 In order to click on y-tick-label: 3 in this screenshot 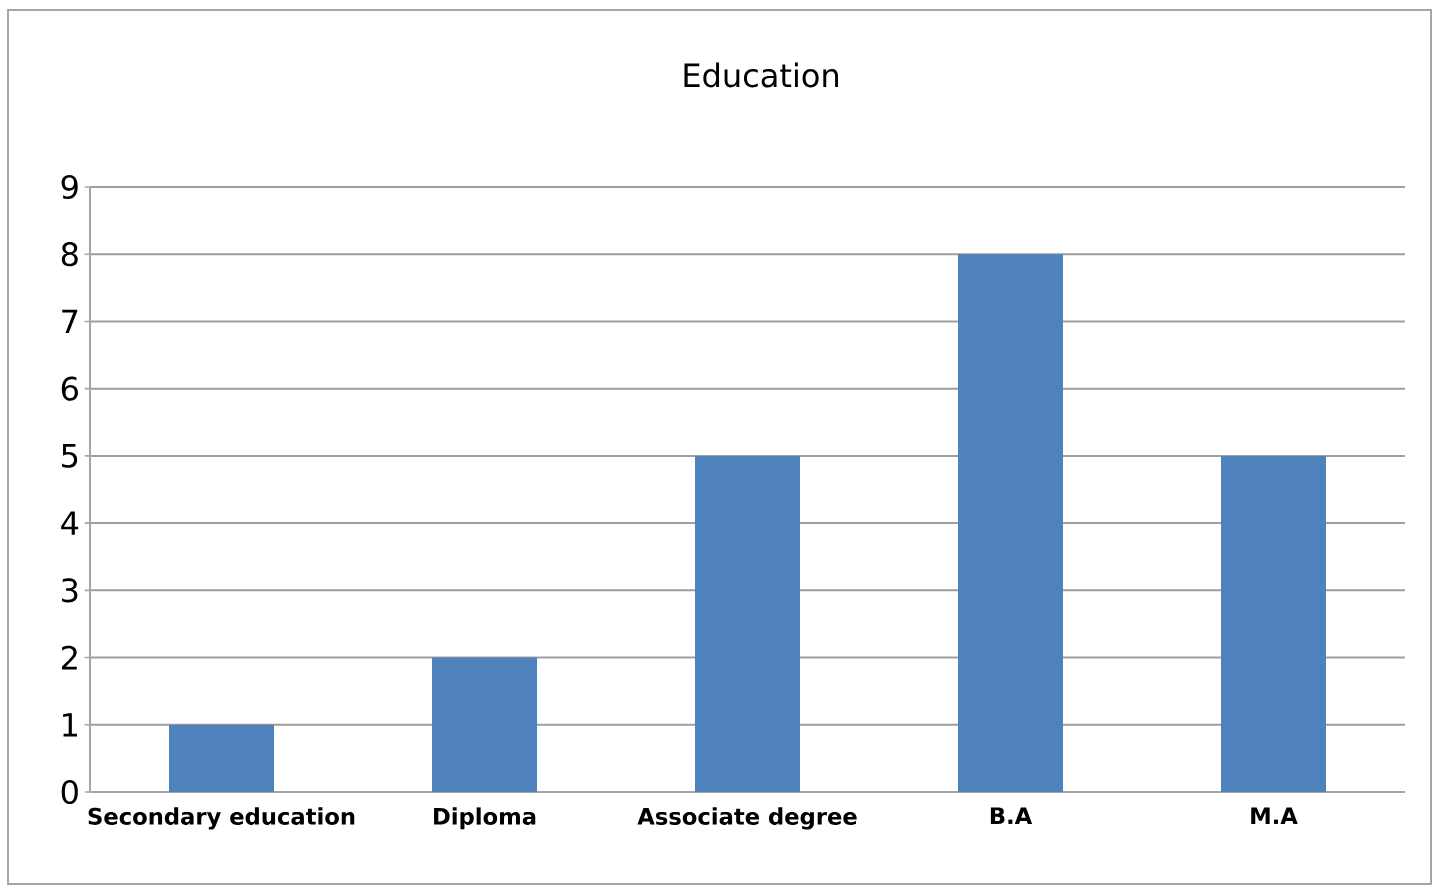, I will do `click(70, 590)`.